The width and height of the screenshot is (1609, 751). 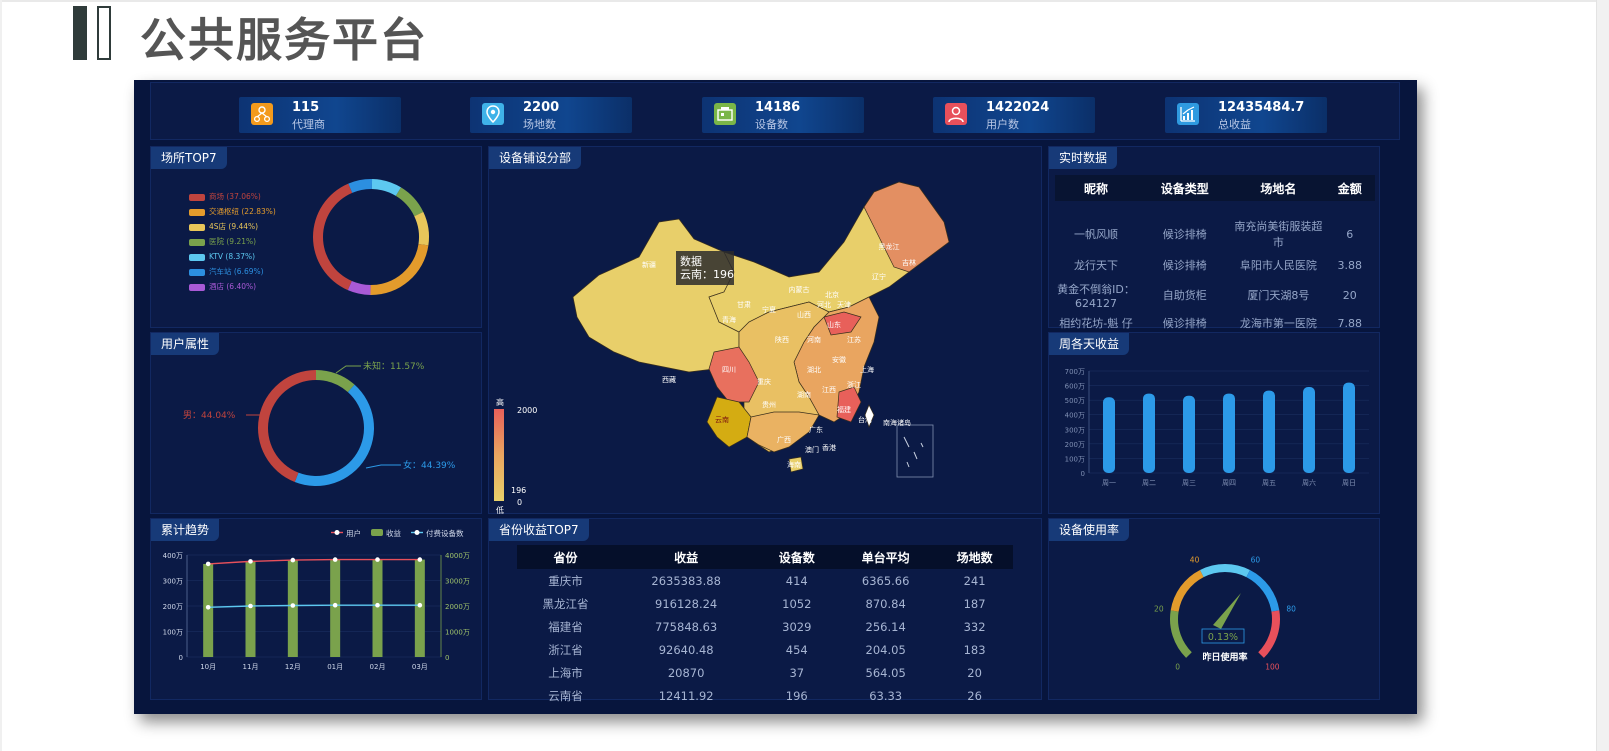 What do you see at coordinates (765, 695) in the screenshot?
I see `table-row: 云南省 12411.92 196 63.33 26` at bounding box center [765, 695].